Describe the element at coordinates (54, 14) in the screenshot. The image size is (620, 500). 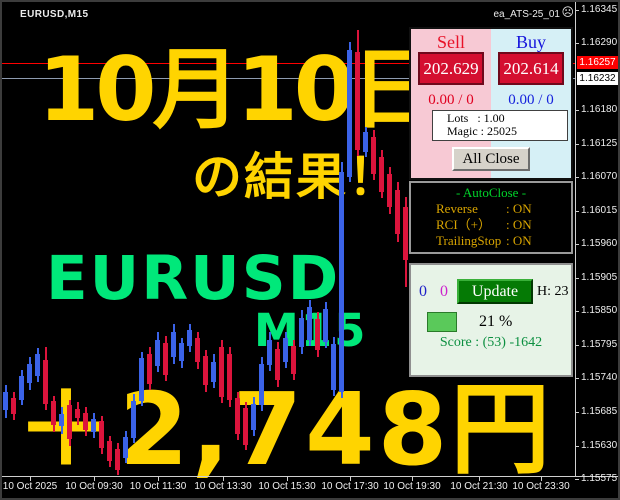
I see `chart-symbol-title: EURUSD,M15` at that location.